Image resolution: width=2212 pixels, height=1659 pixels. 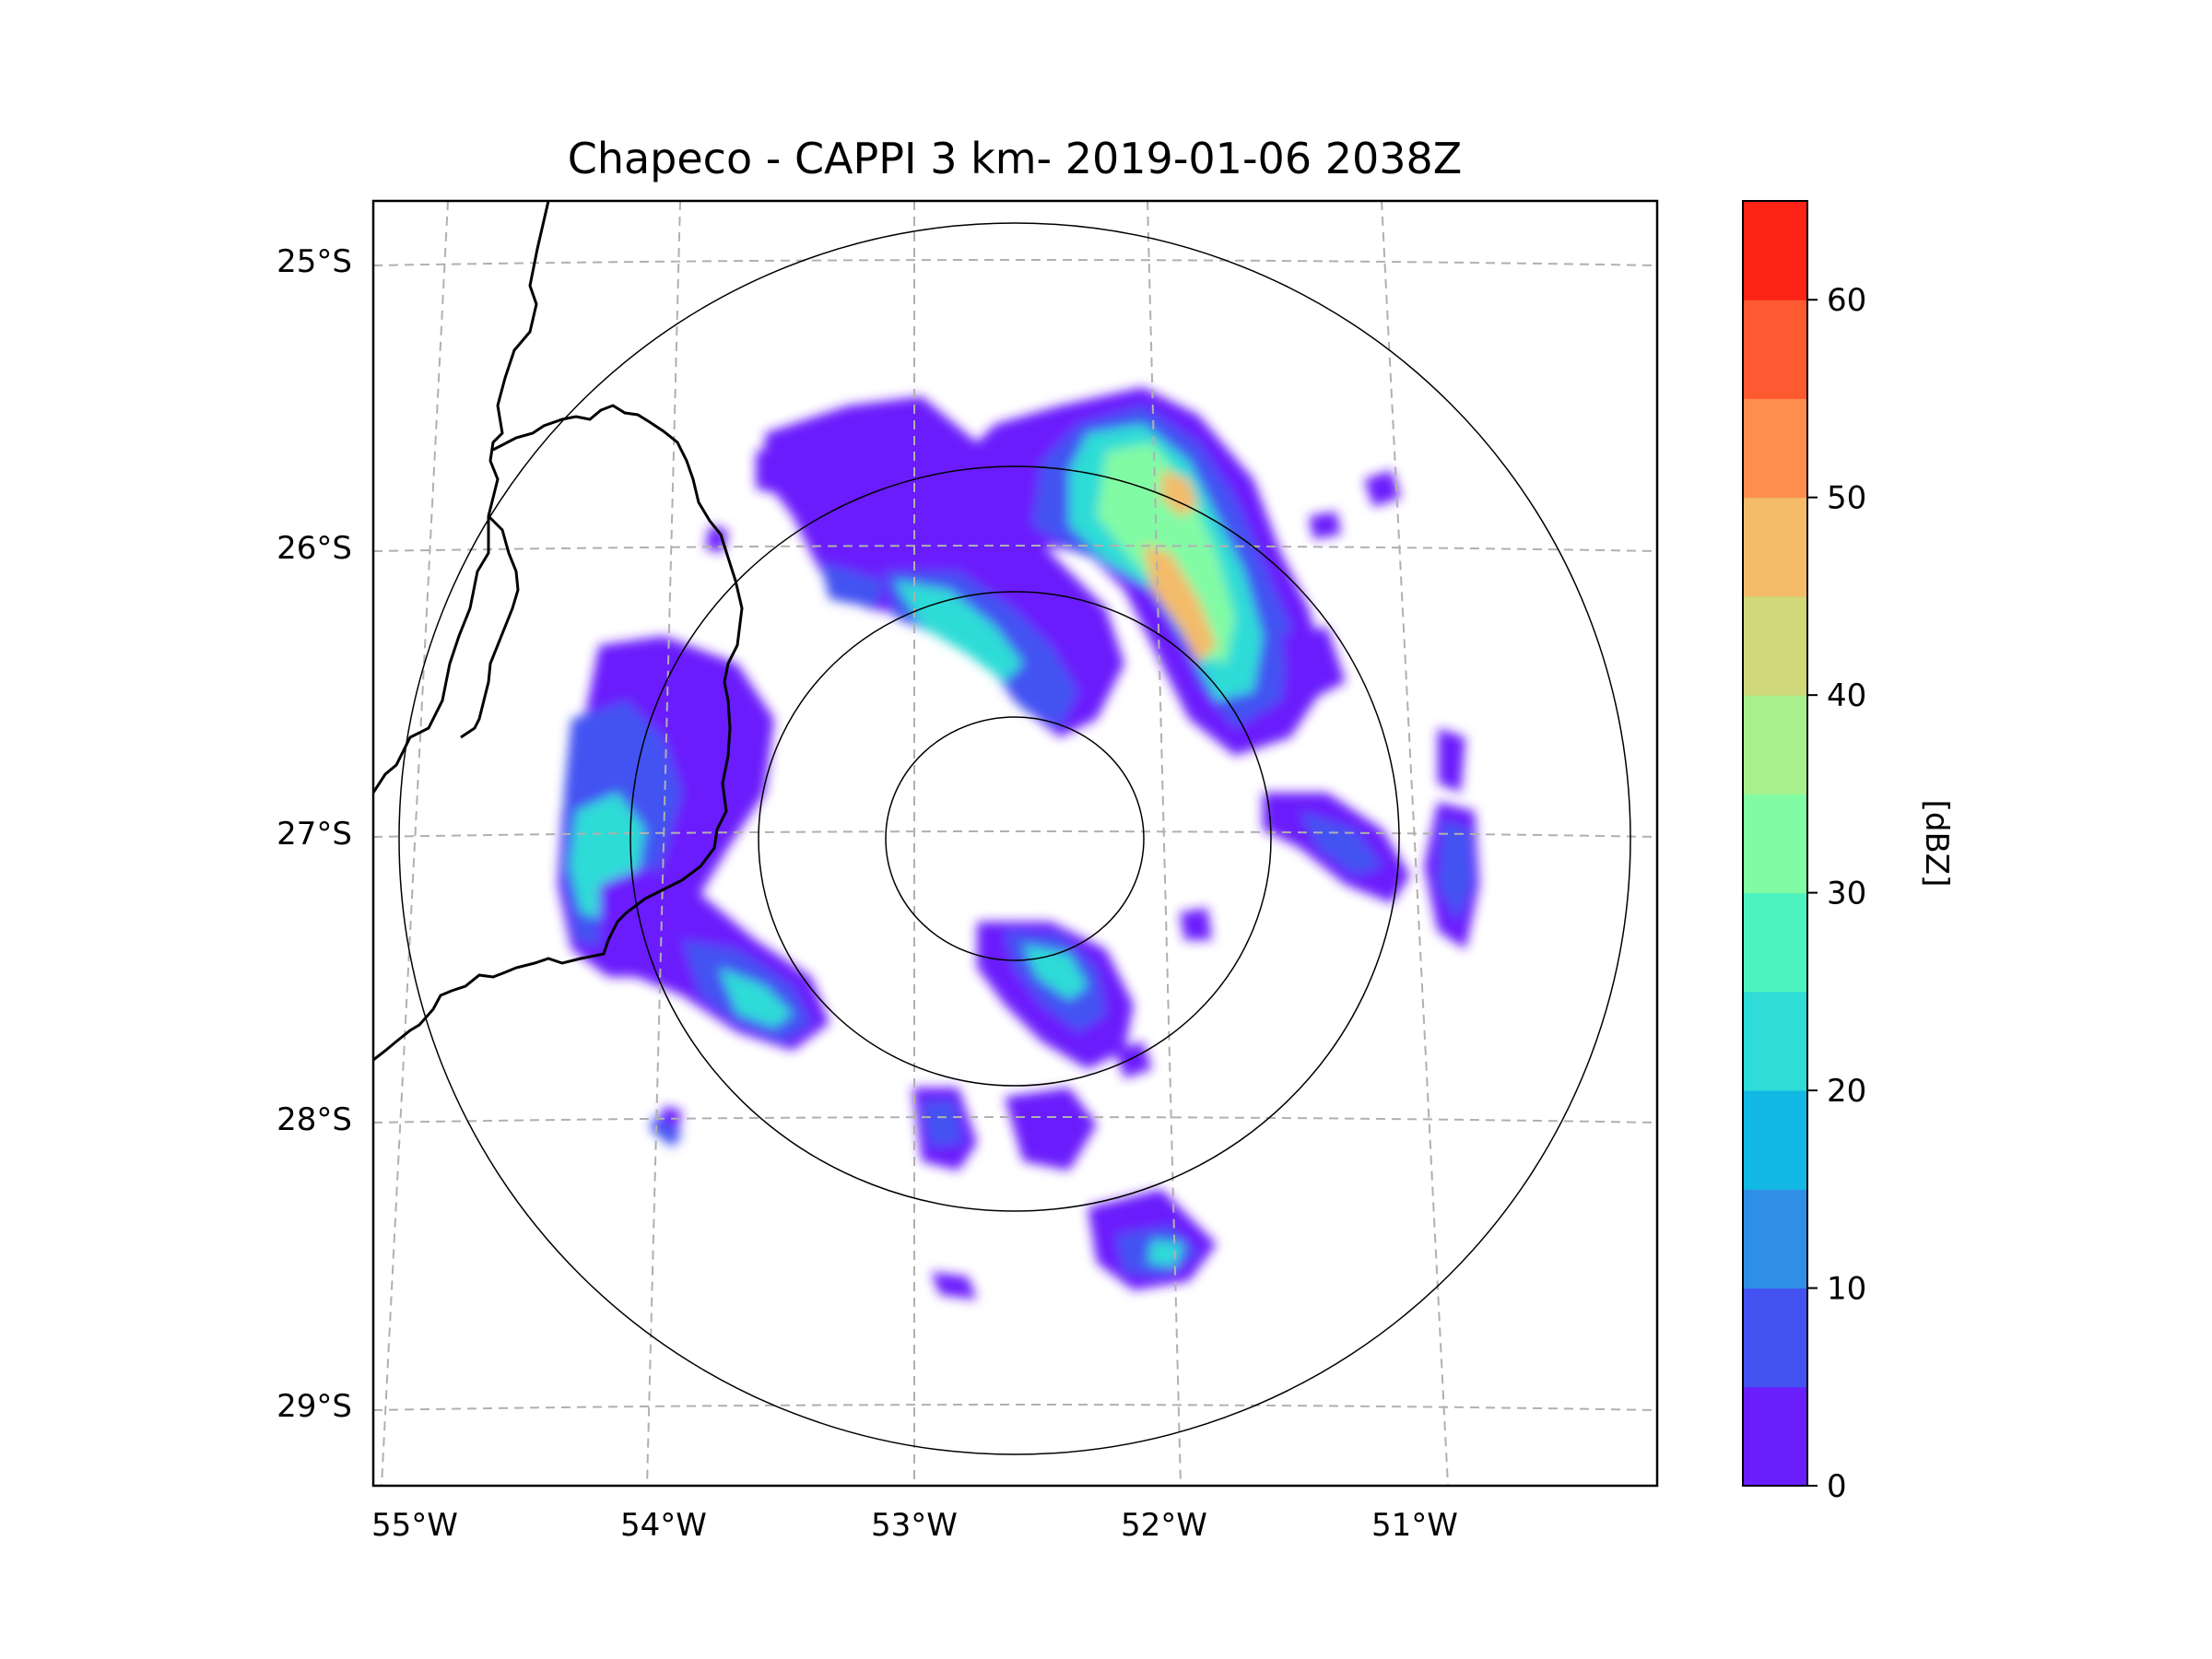 What do you see at coordinates (1846, 498) in the screenshot?
I see `colorbar-tick-label: 50` at bounding box center [1846, 498].